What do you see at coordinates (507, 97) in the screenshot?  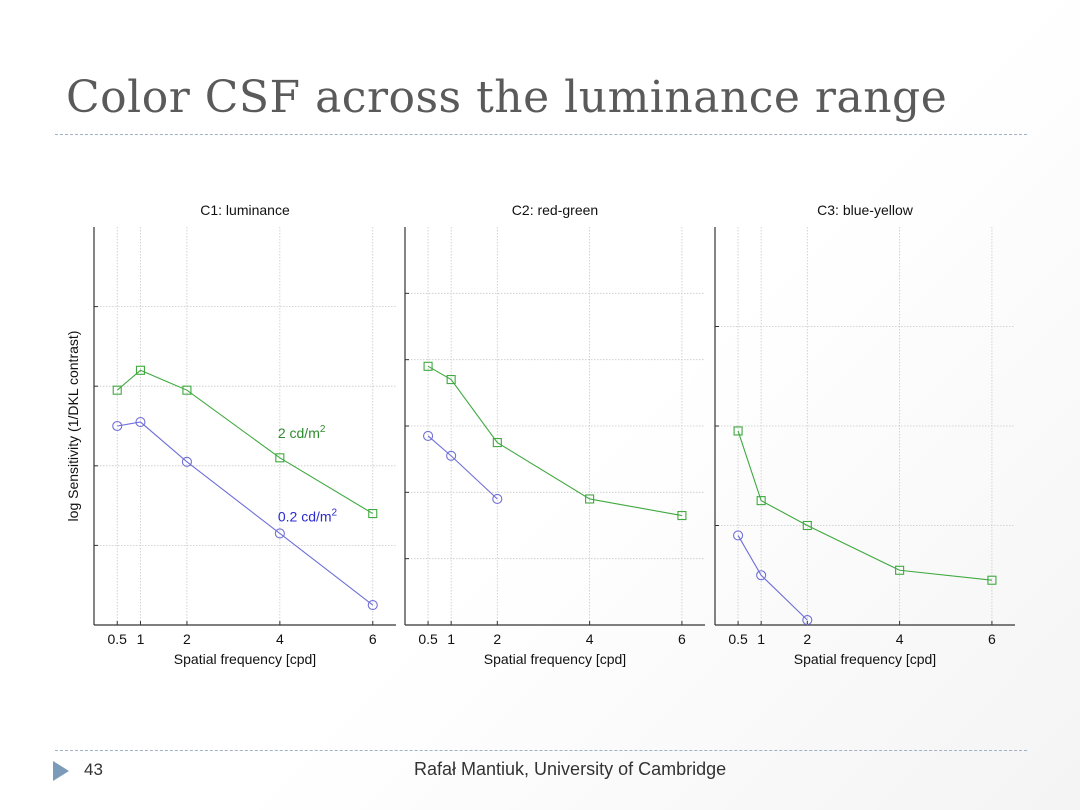 I see `slide-title: Color CSF across the luminance range` at bounding box center [507, 97].